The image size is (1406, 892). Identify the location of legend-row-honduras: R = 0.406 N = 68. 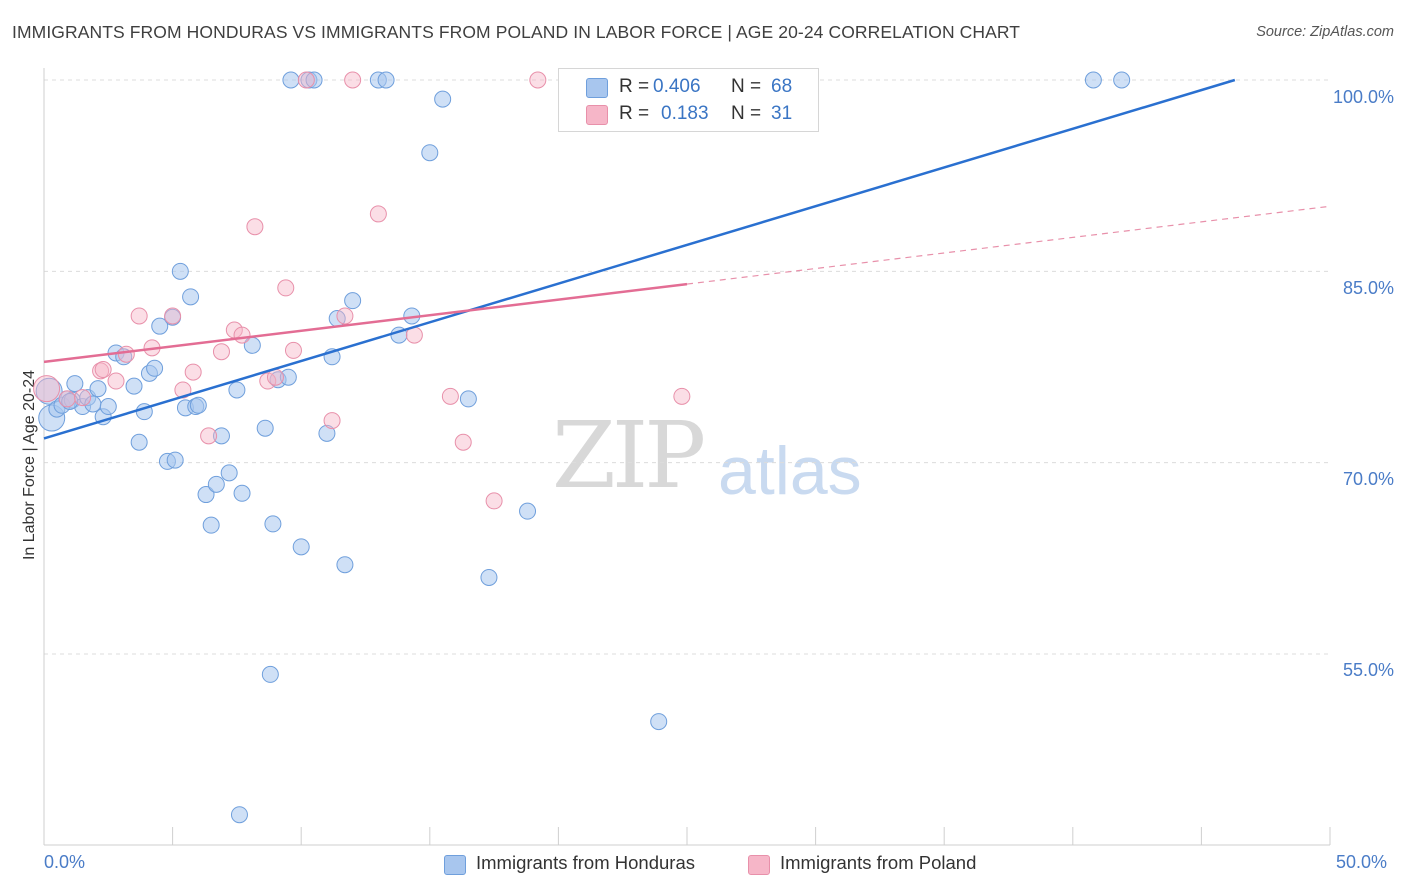
(688, 88).